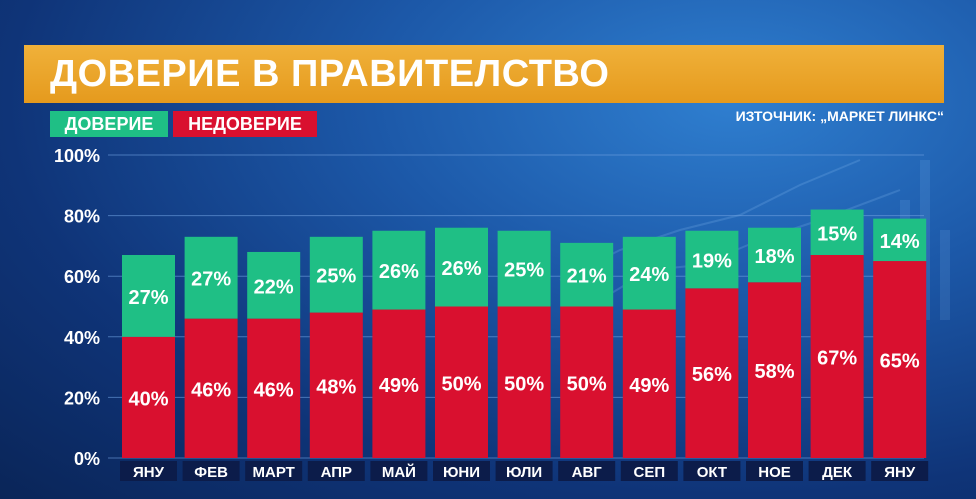 The image size is (976, 499). I want to click on category-label: НОЕ, so click(774, 472).